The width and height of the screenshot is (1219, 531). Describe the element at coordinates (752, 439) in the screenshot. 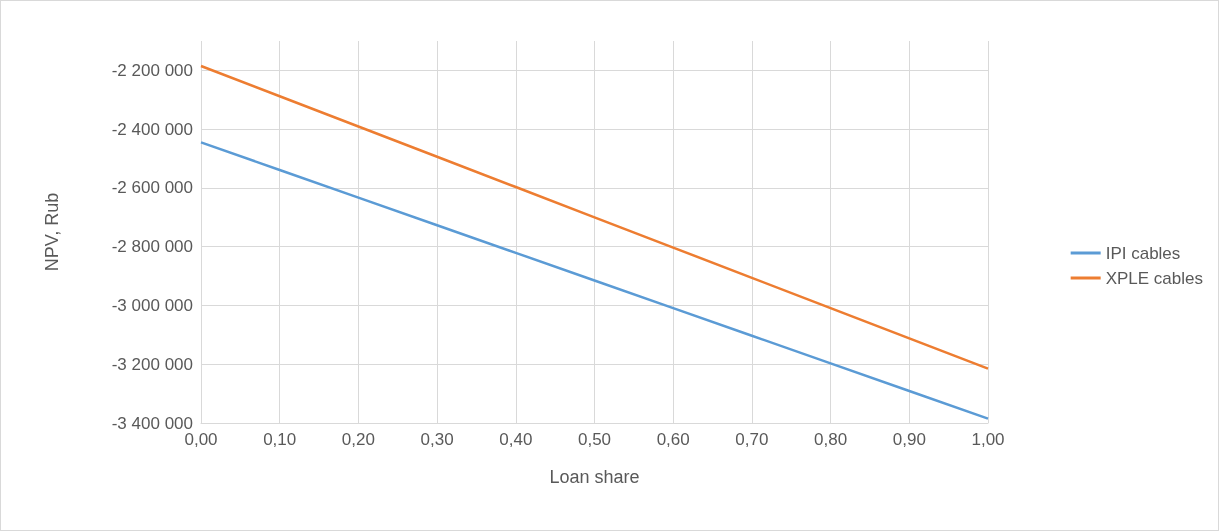

I see `x-tick-label: 0,70` at that location.